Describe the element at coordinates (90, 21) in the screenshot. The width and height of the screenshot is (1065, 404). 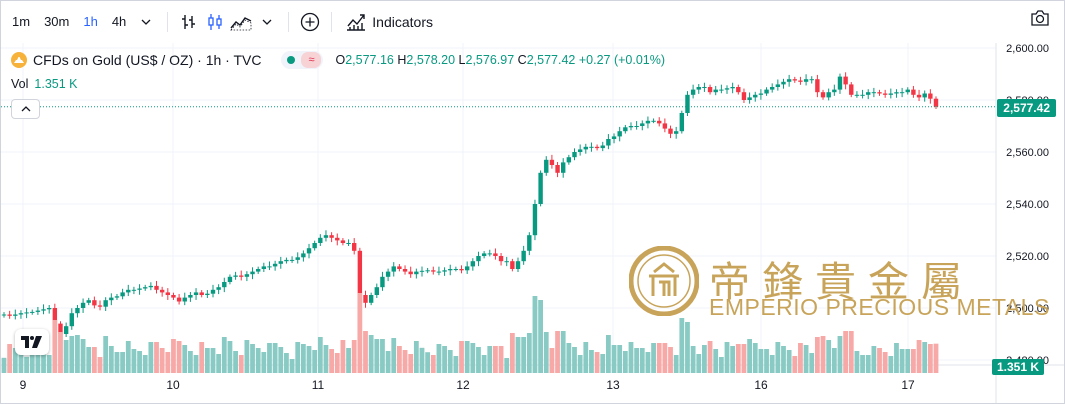
I see `timeframe-1h-button: 1h` at that location.